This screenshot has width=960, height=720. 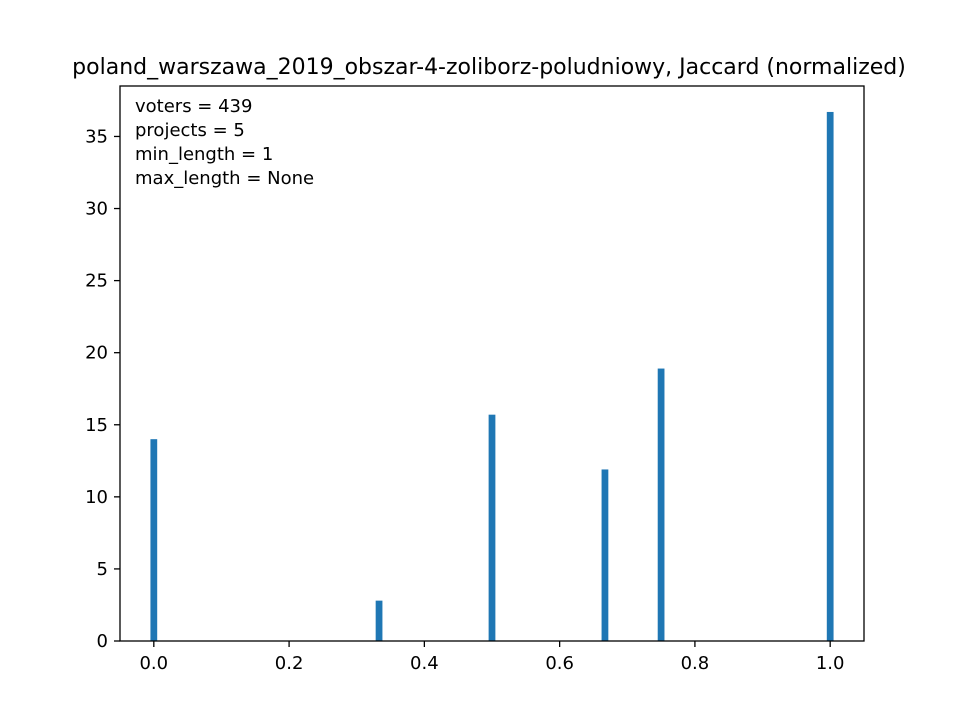 What do you see at coordinates (96, 209) in the screenshot?
I see `y-tick-label-6: 30` at bounding box center [96, 209].